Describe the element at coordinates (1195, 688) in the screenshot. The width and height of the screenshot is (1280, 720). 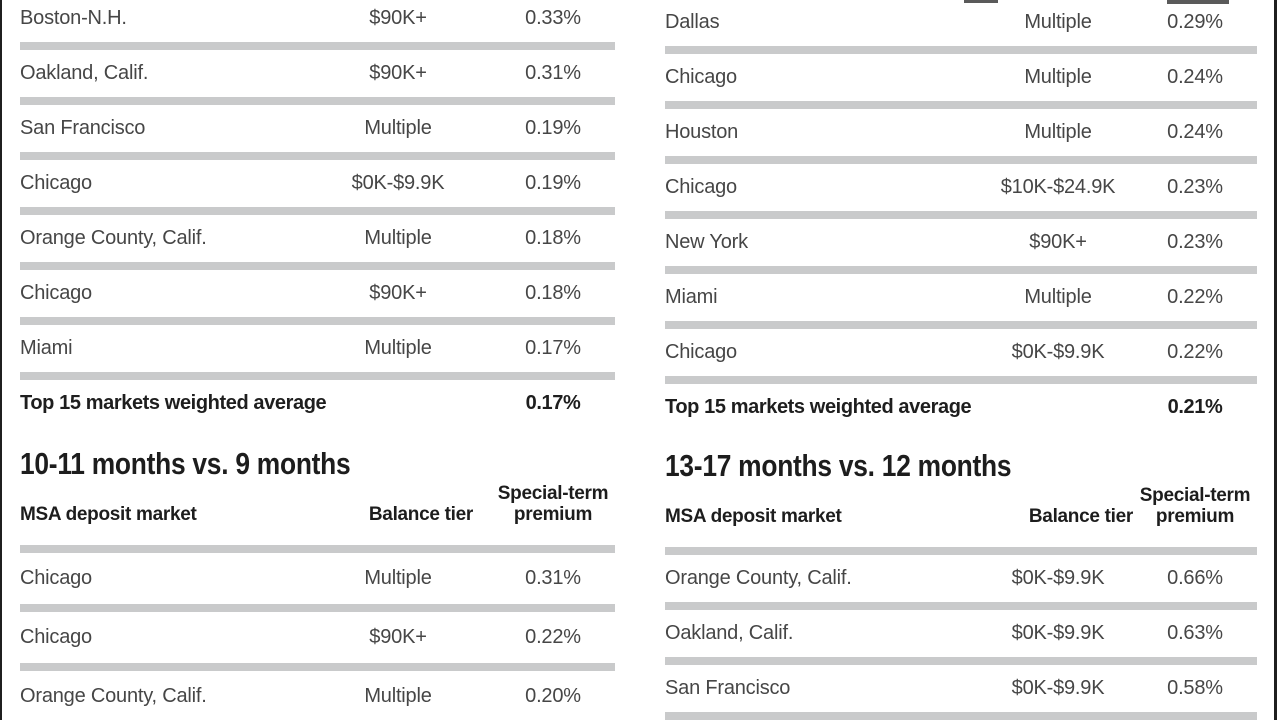
I see `premium-cell: 0.58%` at that location.